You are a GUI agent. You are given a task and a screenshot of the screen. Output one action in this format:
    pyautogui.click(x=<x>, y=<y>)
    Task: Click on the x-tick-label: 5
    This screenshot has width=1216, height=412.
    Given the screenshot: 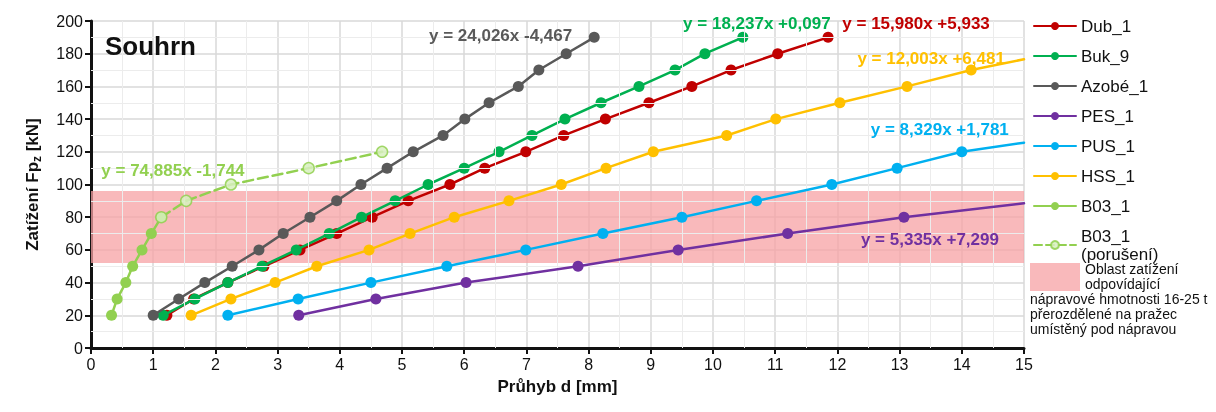 What is the action you would take?
    pyautogui.click(x=402, y=364)
    